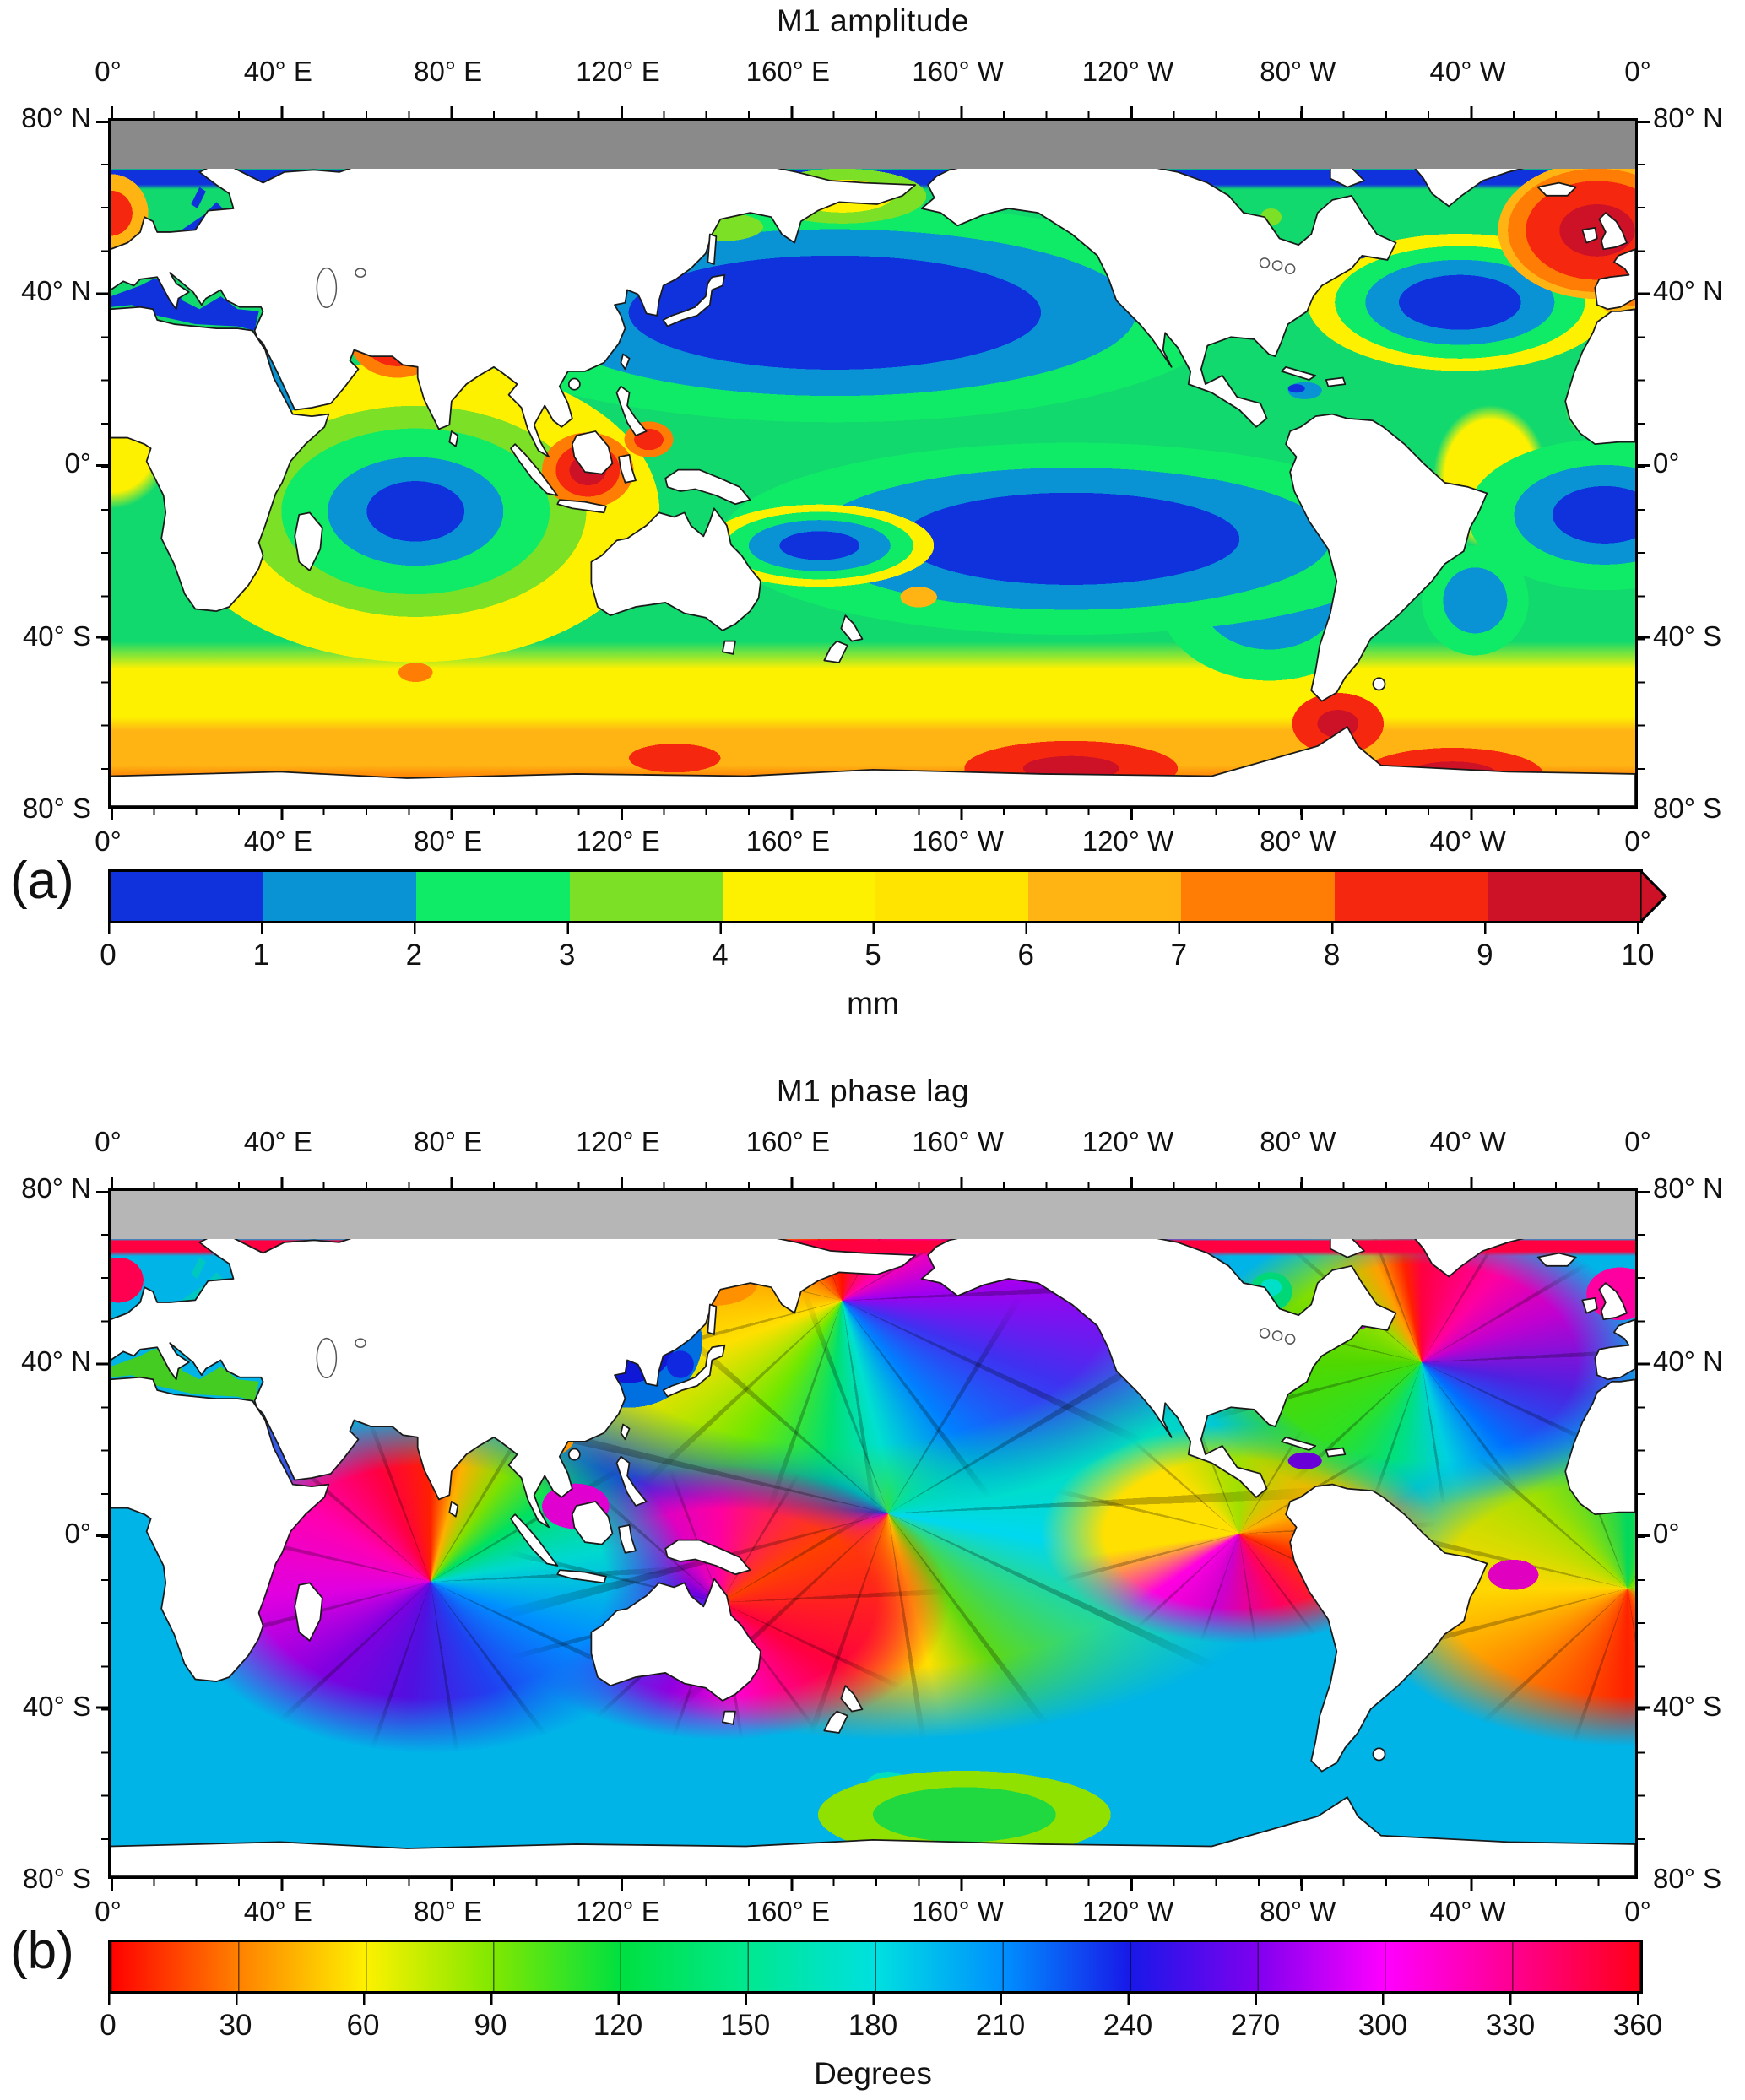 The width and height of the screenshot is (1745, 2100). What do you see at coordinates (45, 1533) in the screenshot?
I see `lat-labels-left-b: 80° N 40° N 0° 40° S 80° S` at bounding box center [45, 1533].